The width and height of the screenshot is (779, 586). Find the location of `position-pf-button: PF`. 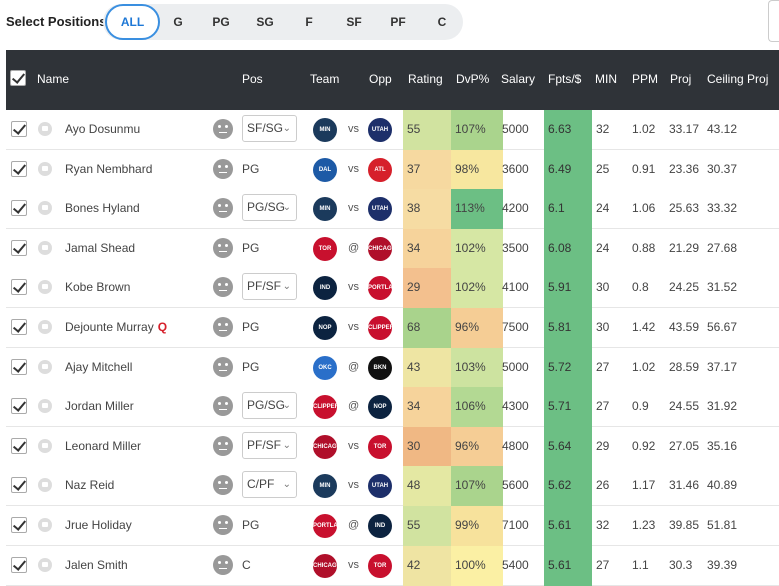

position-pf-button: PF is located at coordinates (398, 22).